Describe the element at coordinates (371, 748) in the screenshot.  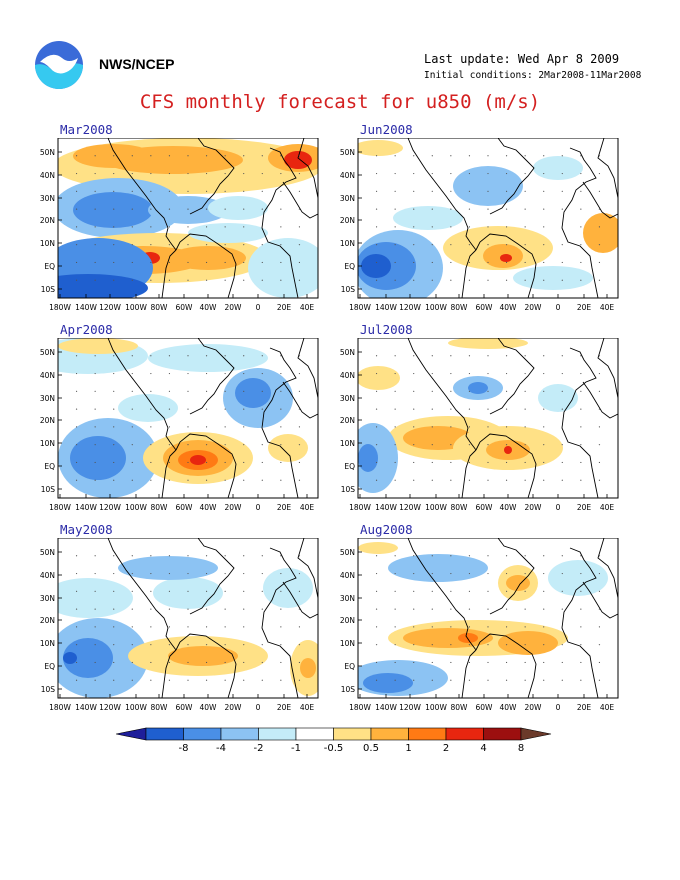
I see `colorbar-label: 0.5` at that location.